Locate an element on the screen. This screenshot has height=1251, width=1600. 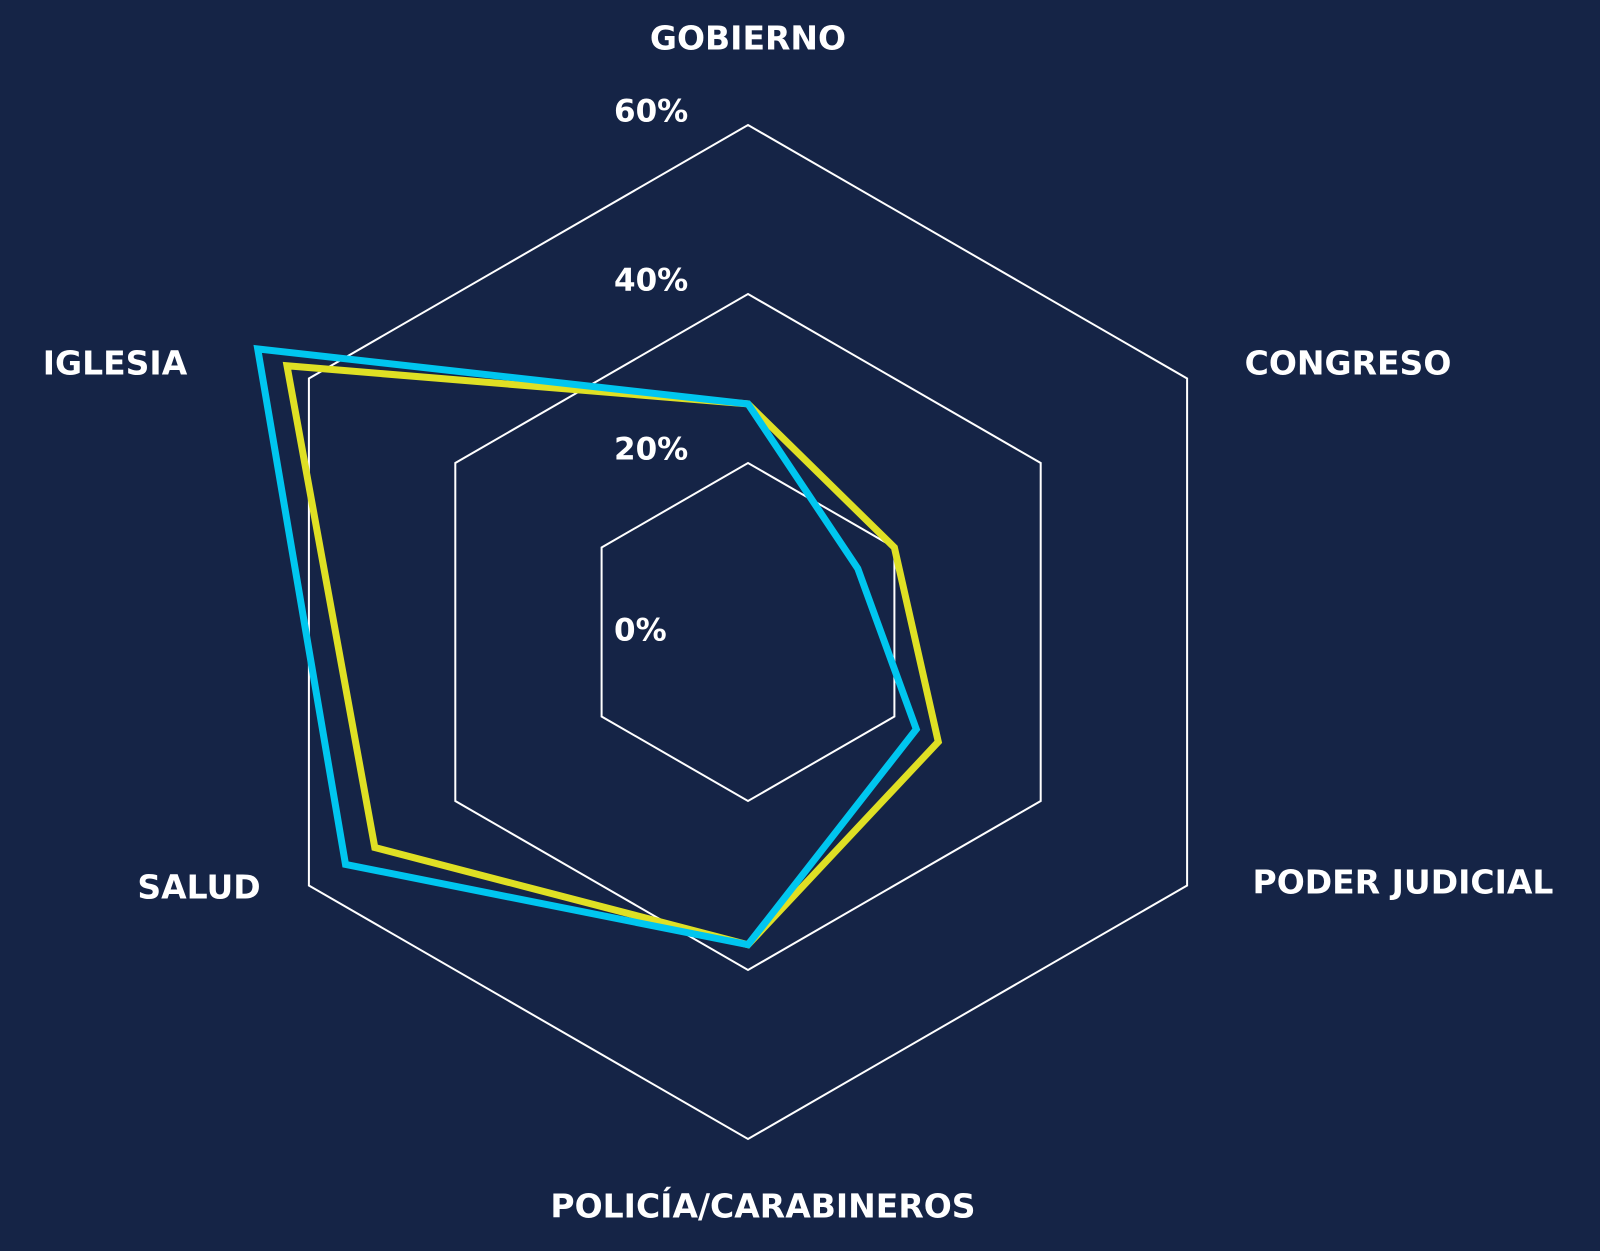
r-tick-label: 0% is located at coordinates (640, 631).